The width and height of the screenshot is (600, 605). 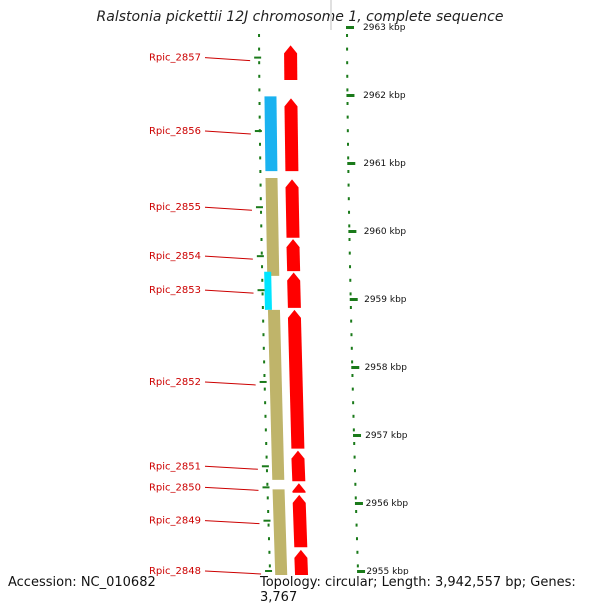 What do you see at coordinates (387, 572) in the screenshot?
I see `scale-label: 2955 kbp` at bounding box center [387, 572].